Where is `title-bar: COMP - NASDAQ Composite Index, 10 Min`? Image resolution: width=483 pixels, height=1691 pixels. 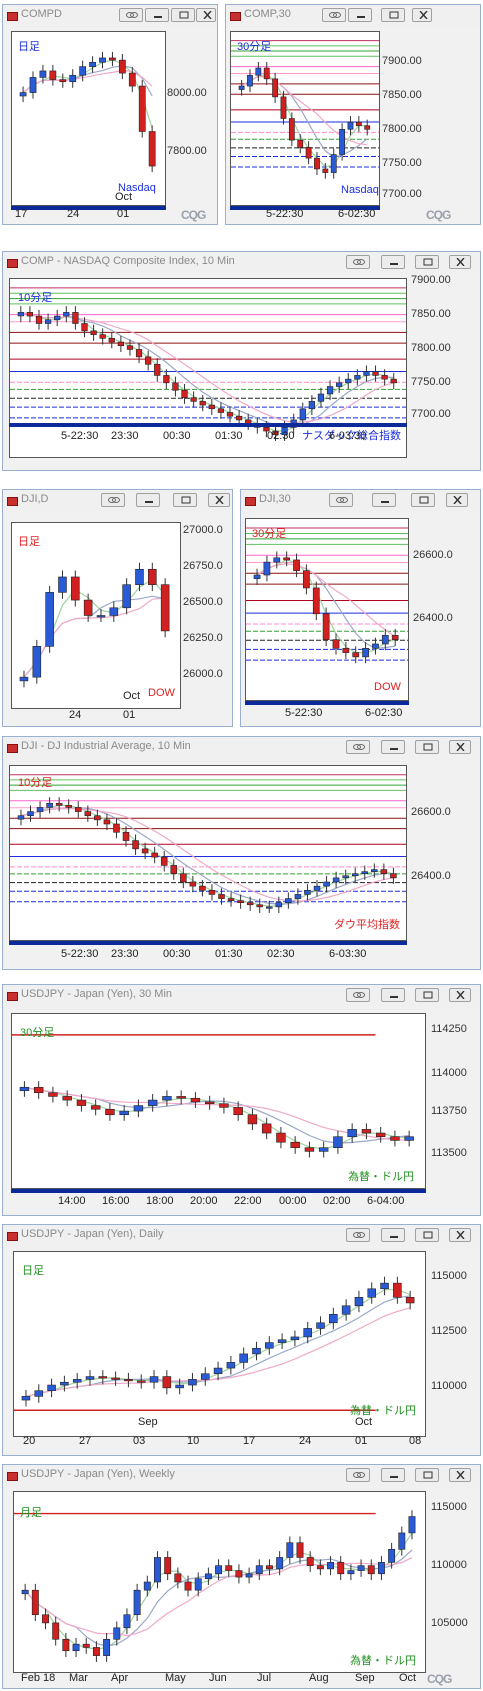
title-bar: COMP - NASDAQ Composite Index, 10 Min is located at coordinates (241, 263).